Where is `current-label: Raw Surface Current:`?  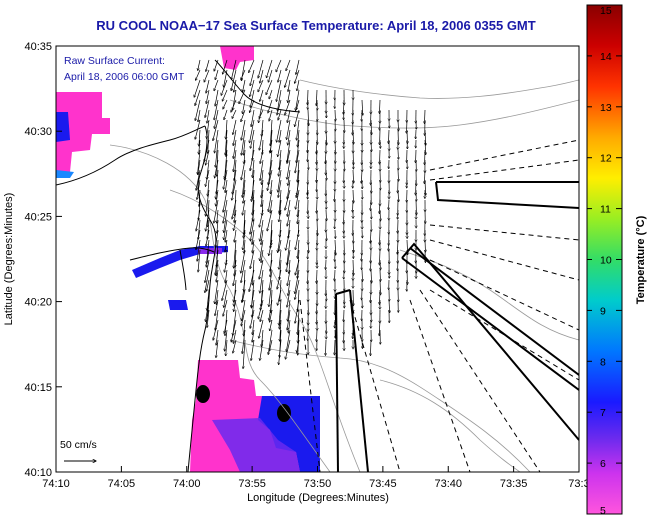 current-label: Raw Surface Current: is located at coordinates (114, 61).